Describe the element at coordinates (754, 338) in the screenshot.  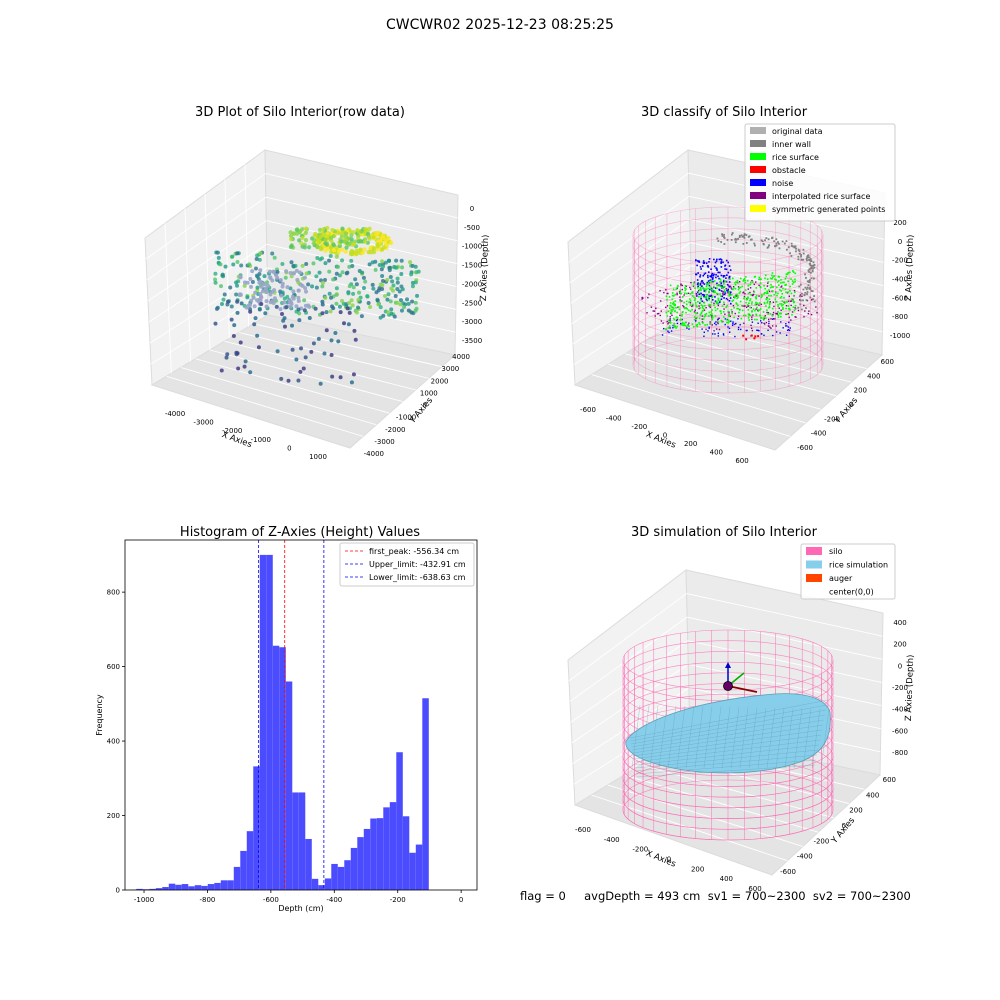
I see `obstacle-point` at that location.